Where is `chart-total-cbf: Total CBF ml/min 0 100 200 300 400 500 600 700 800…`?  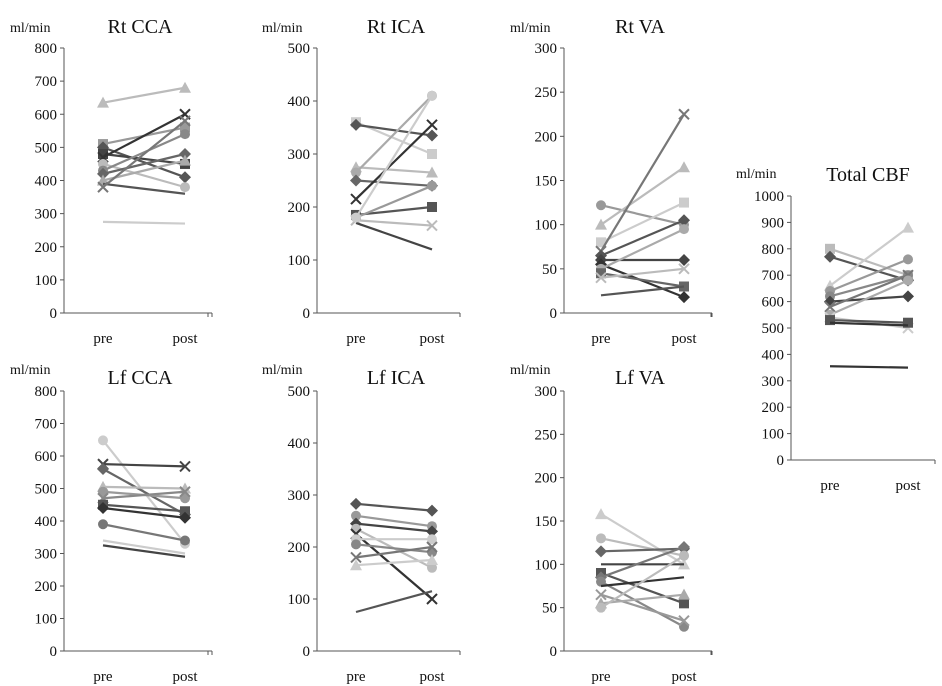
chart-total-cbf: Total CBF ml/min 0 100 200 300 400 500 600 700 800… is located at coordinates (836, 329).